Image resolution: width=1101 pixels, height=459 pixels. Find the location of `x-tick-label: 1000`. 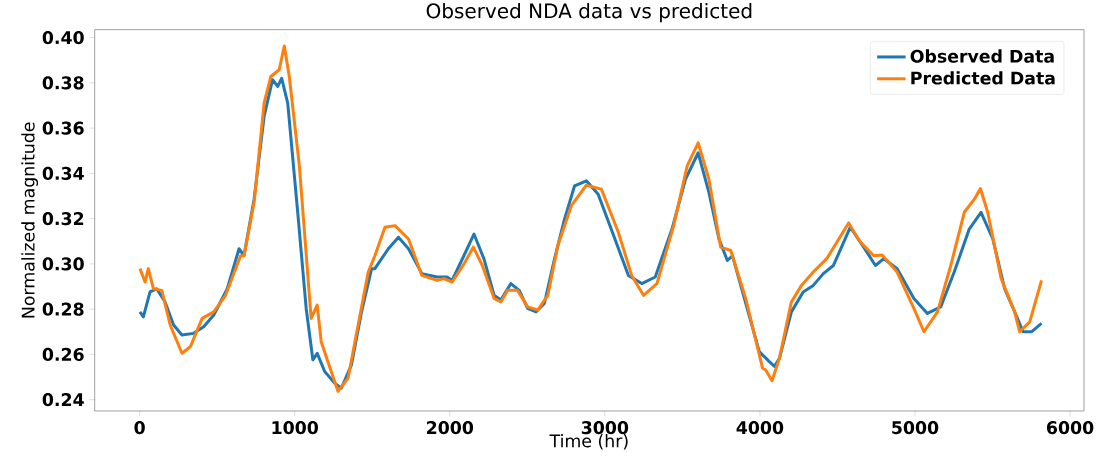

x-tick-label: 1000 is located at coordinates (295, 428).